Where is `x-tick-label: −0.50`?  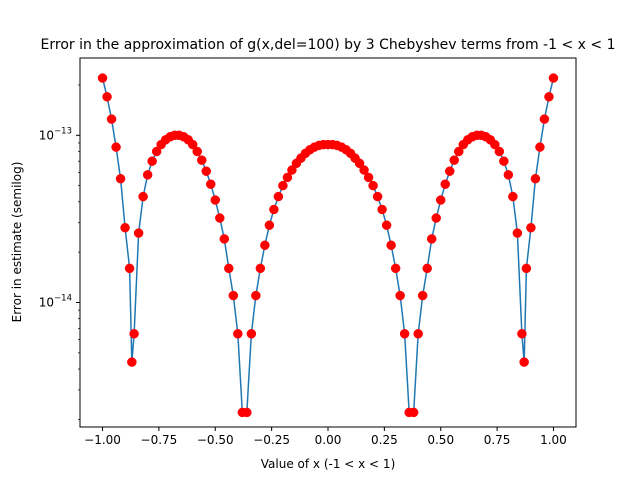 x-tick-label: −0.50 is located at coordinates (215, 440).